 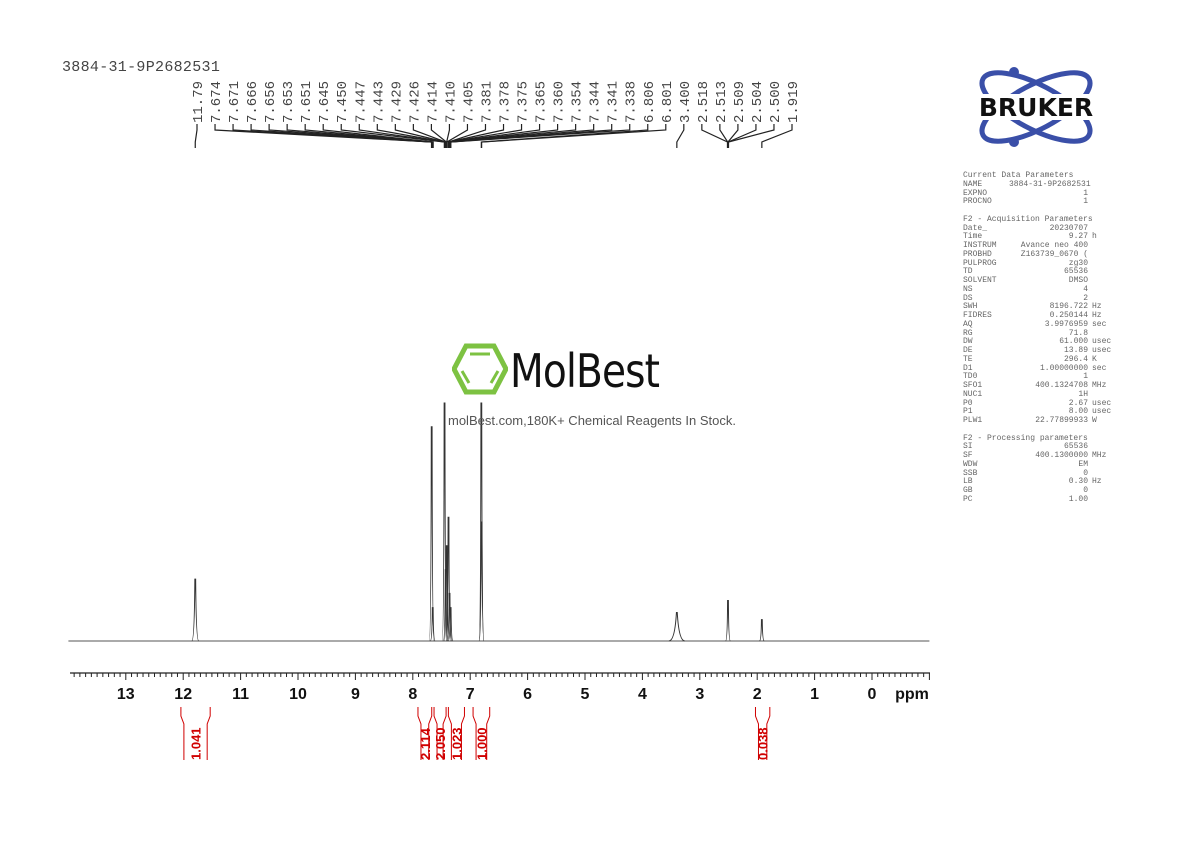 I want to click on spectrum-title: 3884-31-9P2682531, so click(x=141, y=67).